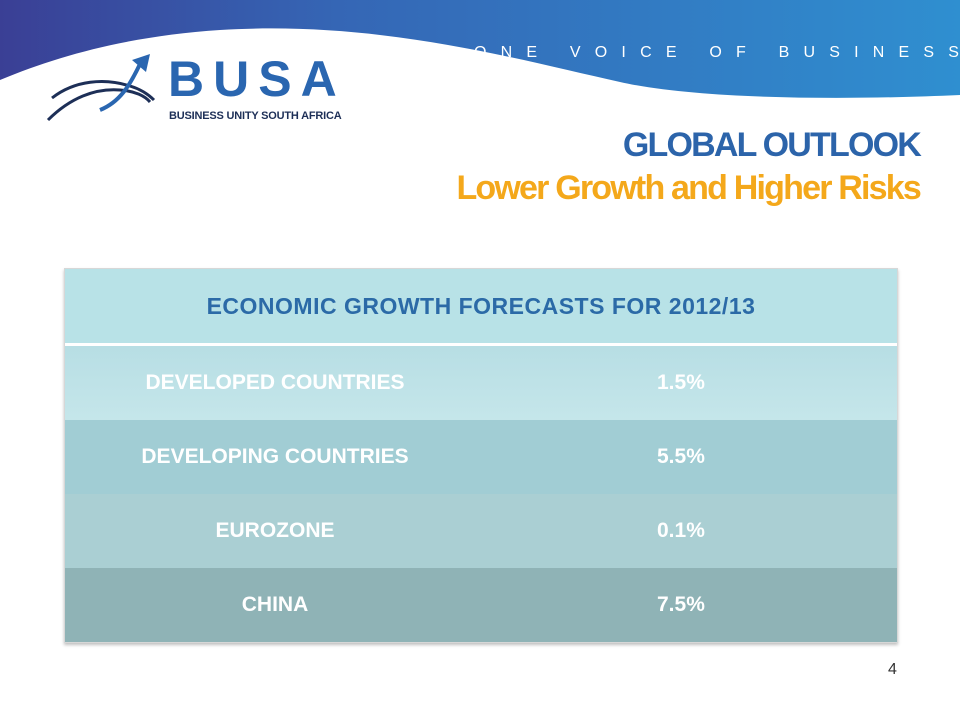 This screenshot has width=960, height=720. I want to click on row-value: 1.5%, so click(681, 382).